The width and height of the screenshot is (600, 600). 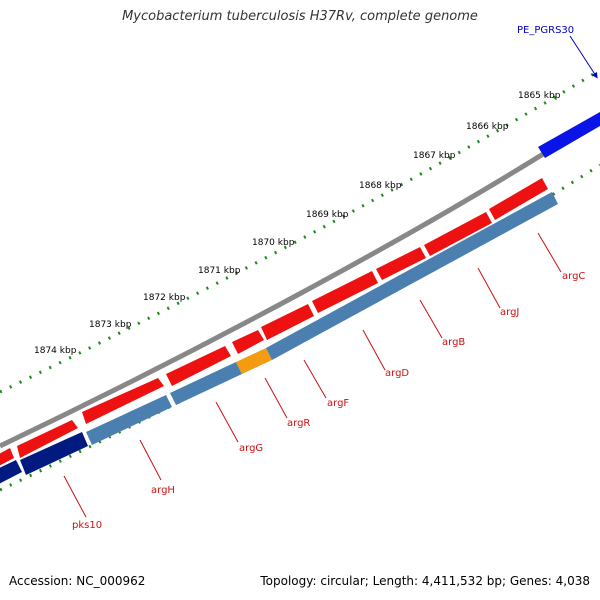 I want to click on gene-label-argF: argF, so click(x=338, y=403).